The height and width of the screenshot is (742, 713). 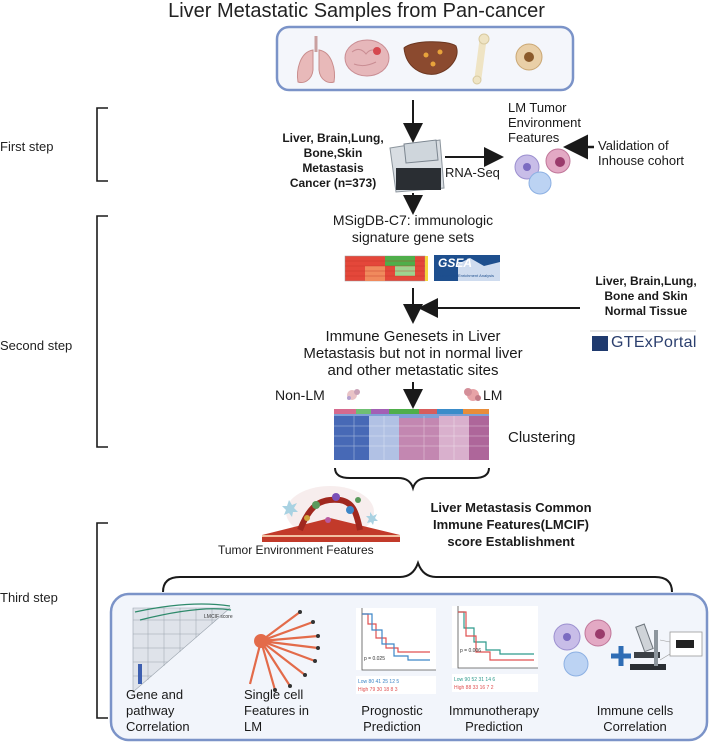 I want to click on gsea-logo-subtitle: Gene Set Enrichment Analysis, so click(x=467, y=275).